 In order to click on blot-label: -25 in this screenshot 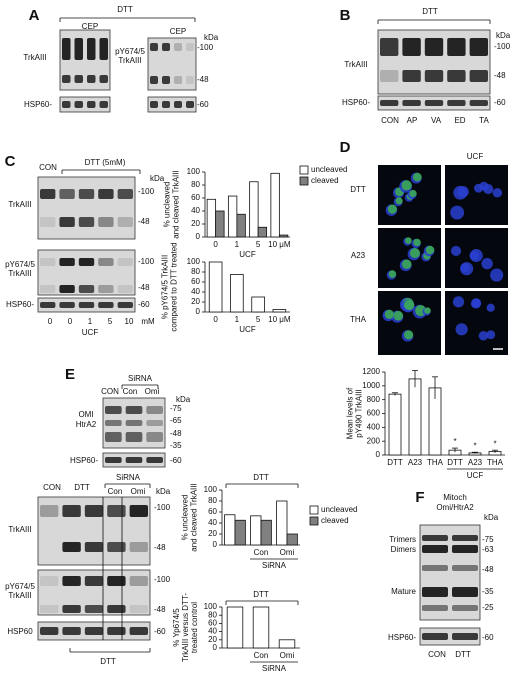, I will do `click(488, 607)`.